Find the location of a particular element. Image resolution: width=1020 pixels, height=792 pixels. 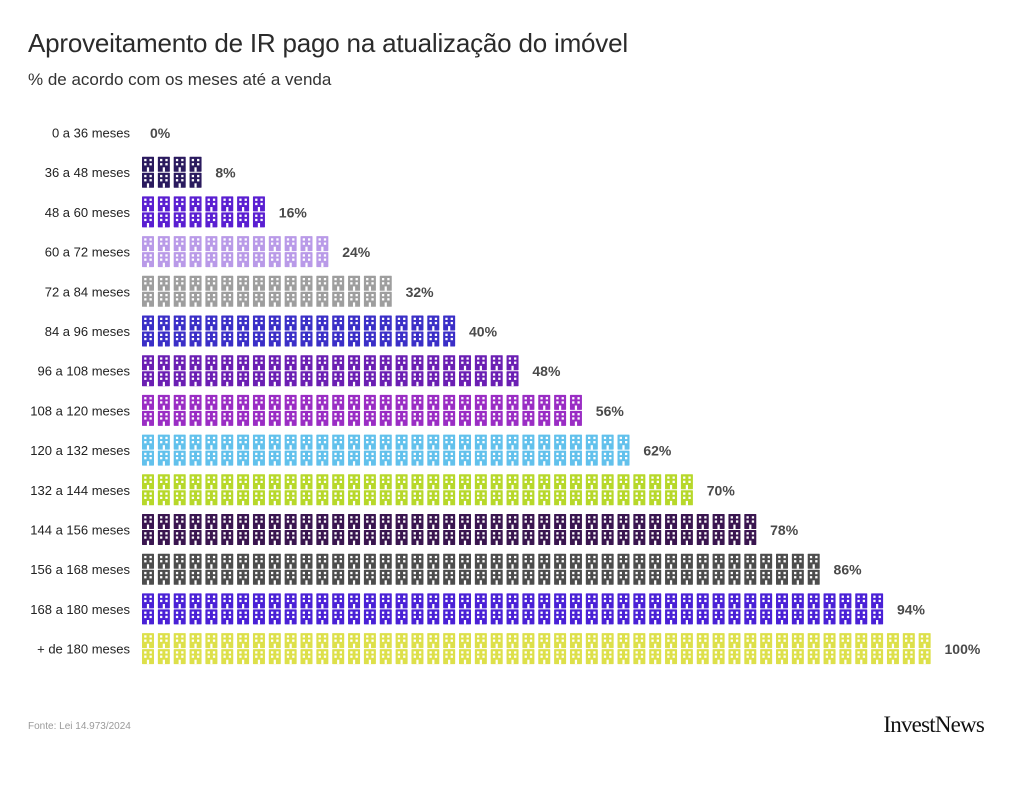

value-label: 32% is located at coordinates (420, 292).